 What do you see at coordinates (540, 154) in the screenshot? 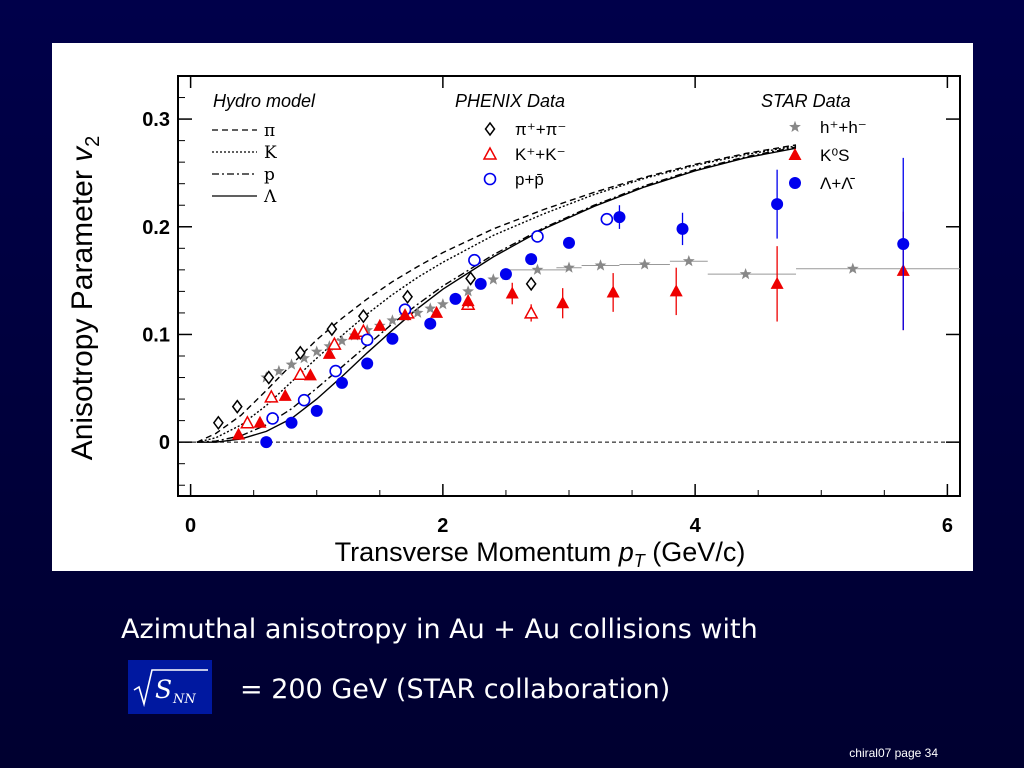
I see `legend-label-phenix: K⁺+K⁻` at bounding box center [540, 154].